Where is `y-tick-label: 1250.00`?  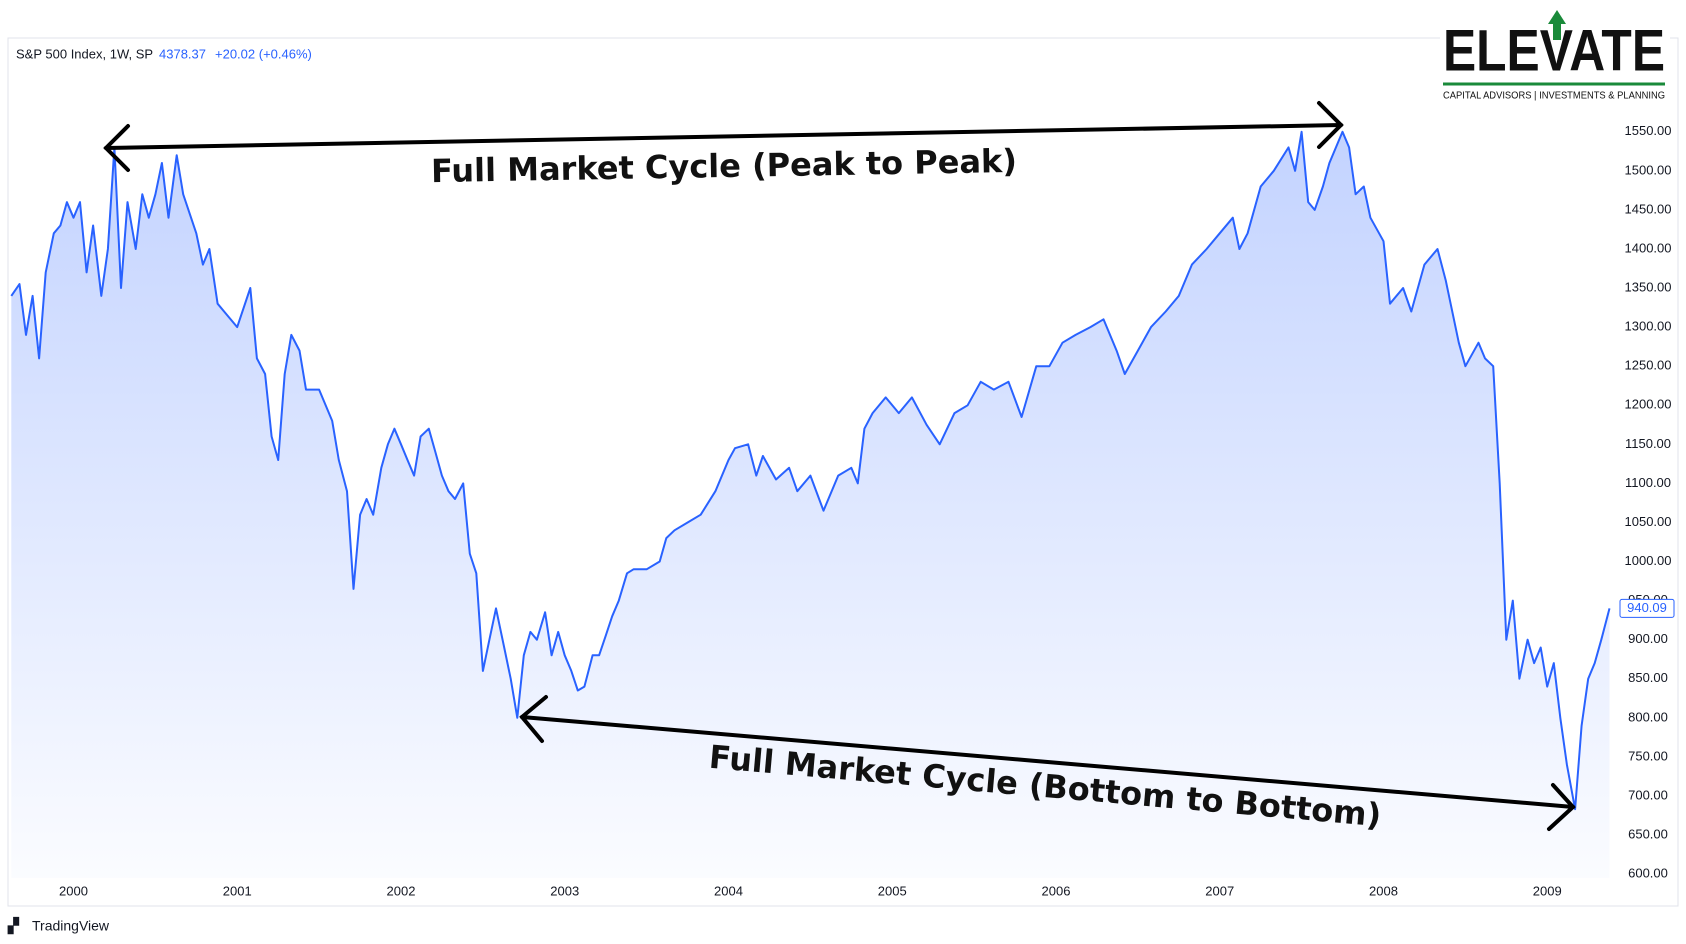
y-tick-label: 1250.00 is located at coordinates (1648, 365).